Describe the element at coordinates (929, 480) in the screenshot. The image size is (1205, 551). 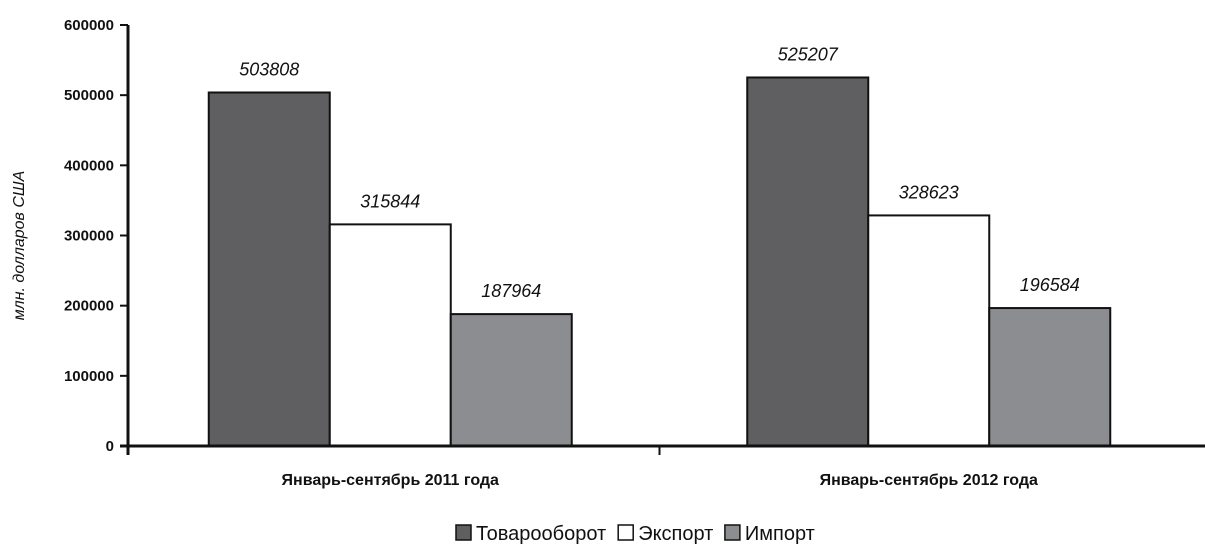
I see `x-category-label: Январь-сентябрь 2012 года` at that location.